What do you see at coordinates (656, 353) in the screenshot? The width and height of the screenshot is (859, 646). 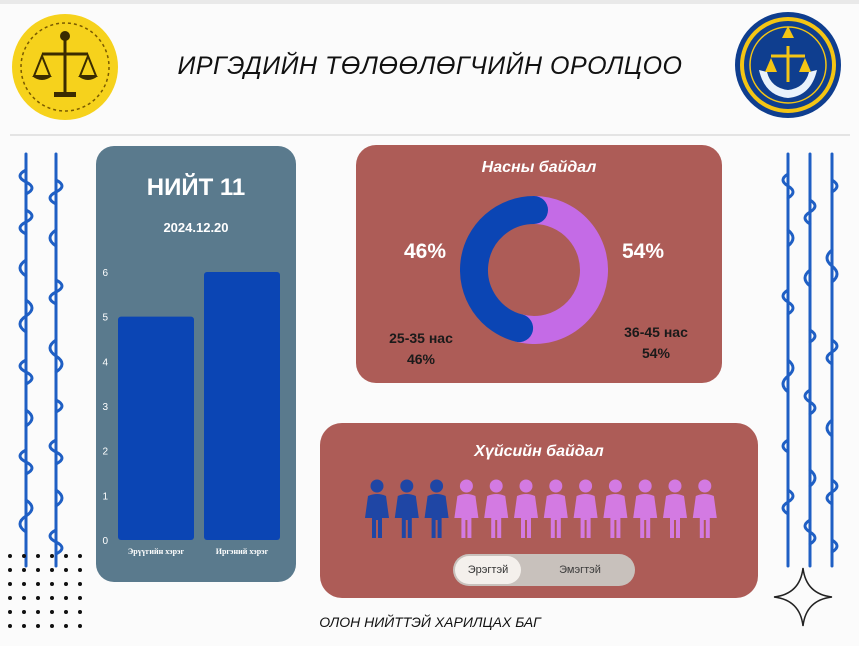 I see `age-legend-value: 54%` at bounding box center [656, 353].